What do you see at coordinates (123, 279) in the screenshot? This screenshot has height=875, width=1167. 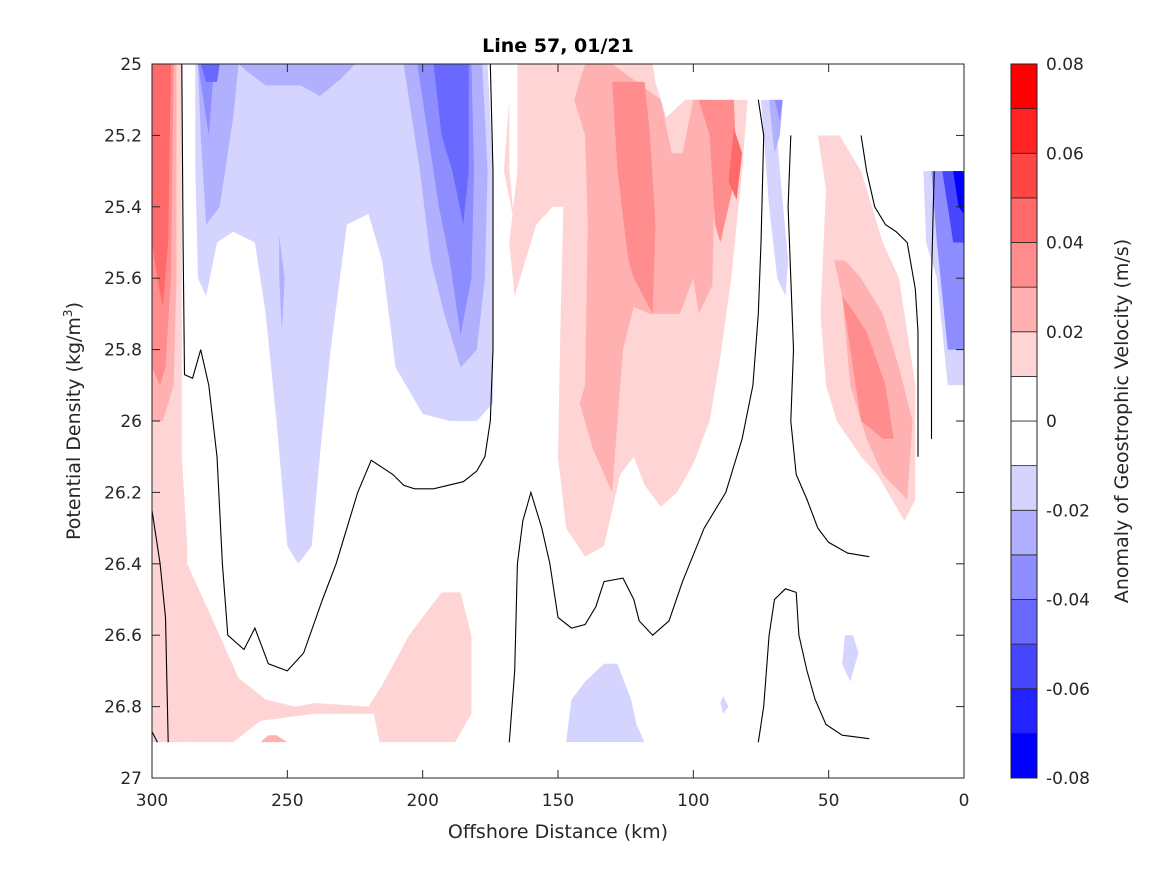 I see `y-tick-label: 25.6` at bounding box center [123, 279].